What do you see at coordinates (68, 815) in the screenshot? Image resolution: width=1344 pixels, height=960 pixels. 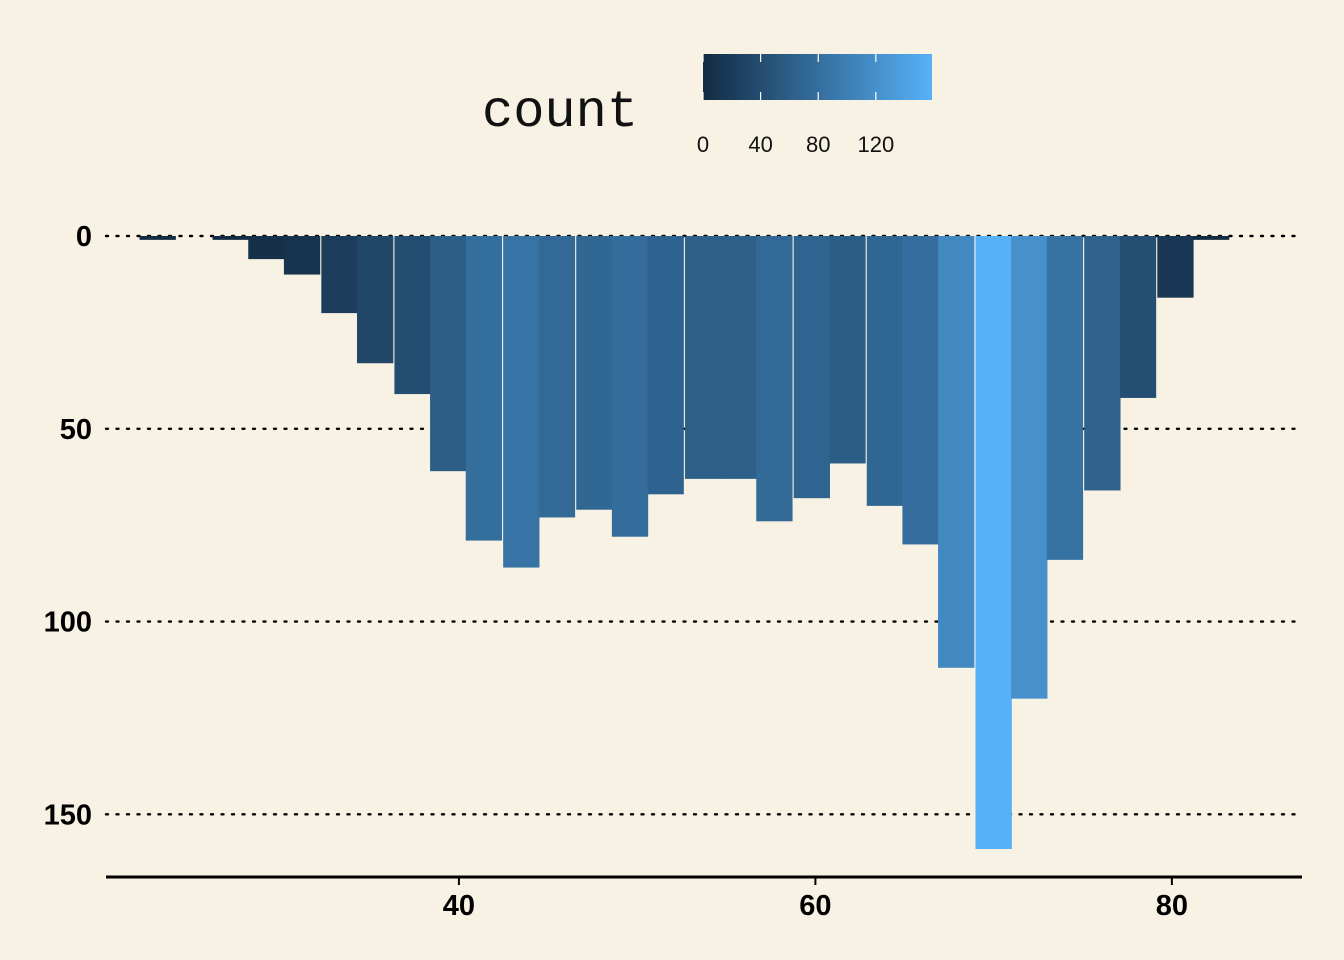 I see `y-tick-label: 150` at bounding box center [68, 815].